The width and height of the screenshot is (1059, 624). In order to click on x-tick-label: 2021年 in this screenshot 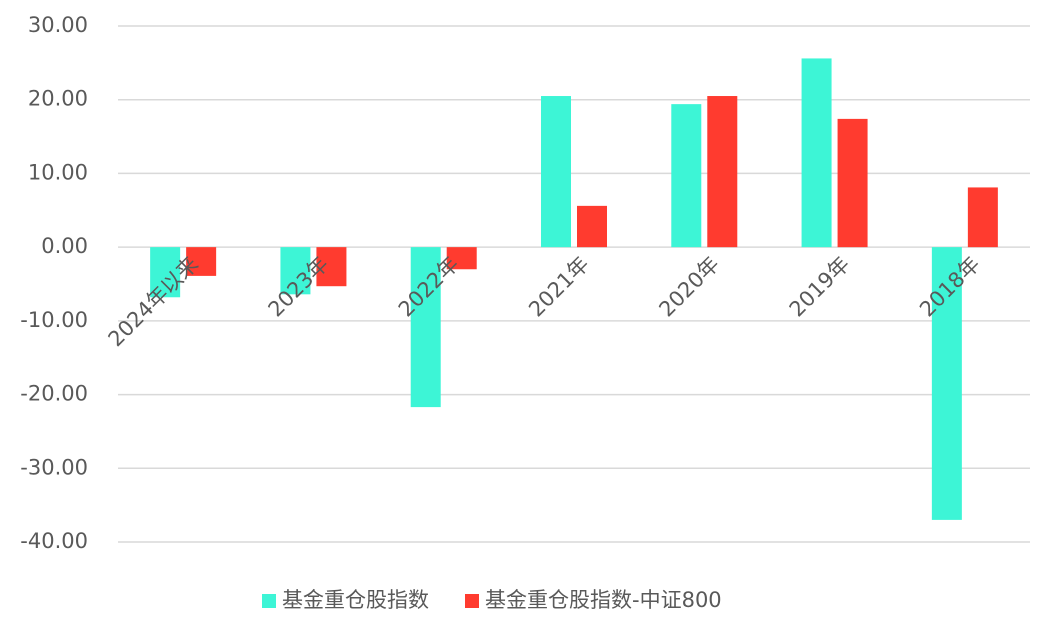, I will do `click(559, 287)`.